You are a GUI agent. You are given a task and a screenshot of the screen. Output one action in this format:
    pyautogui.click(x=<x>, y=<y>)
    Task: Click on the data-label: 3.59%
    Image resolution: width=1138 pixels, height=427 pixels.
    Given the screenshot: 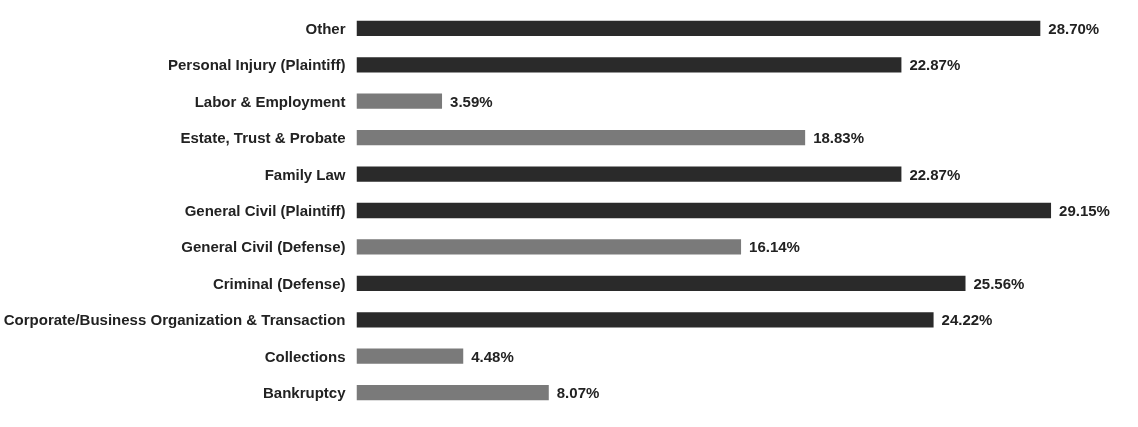 What is the action you would take?
    pyautogui.click(x=471, y=101)
    